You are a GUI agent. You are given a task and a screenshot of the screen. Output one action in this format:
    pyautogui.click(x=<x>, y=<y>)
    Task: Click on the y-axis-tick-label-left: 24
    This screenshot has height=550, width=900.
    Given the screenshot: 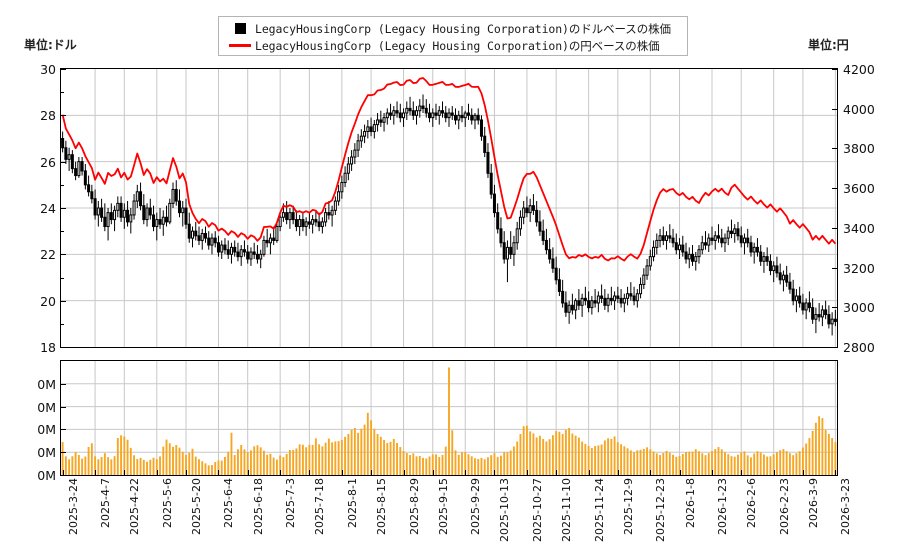 What is the action you would take?
    pyautogui.click(x=48, y=208)
    